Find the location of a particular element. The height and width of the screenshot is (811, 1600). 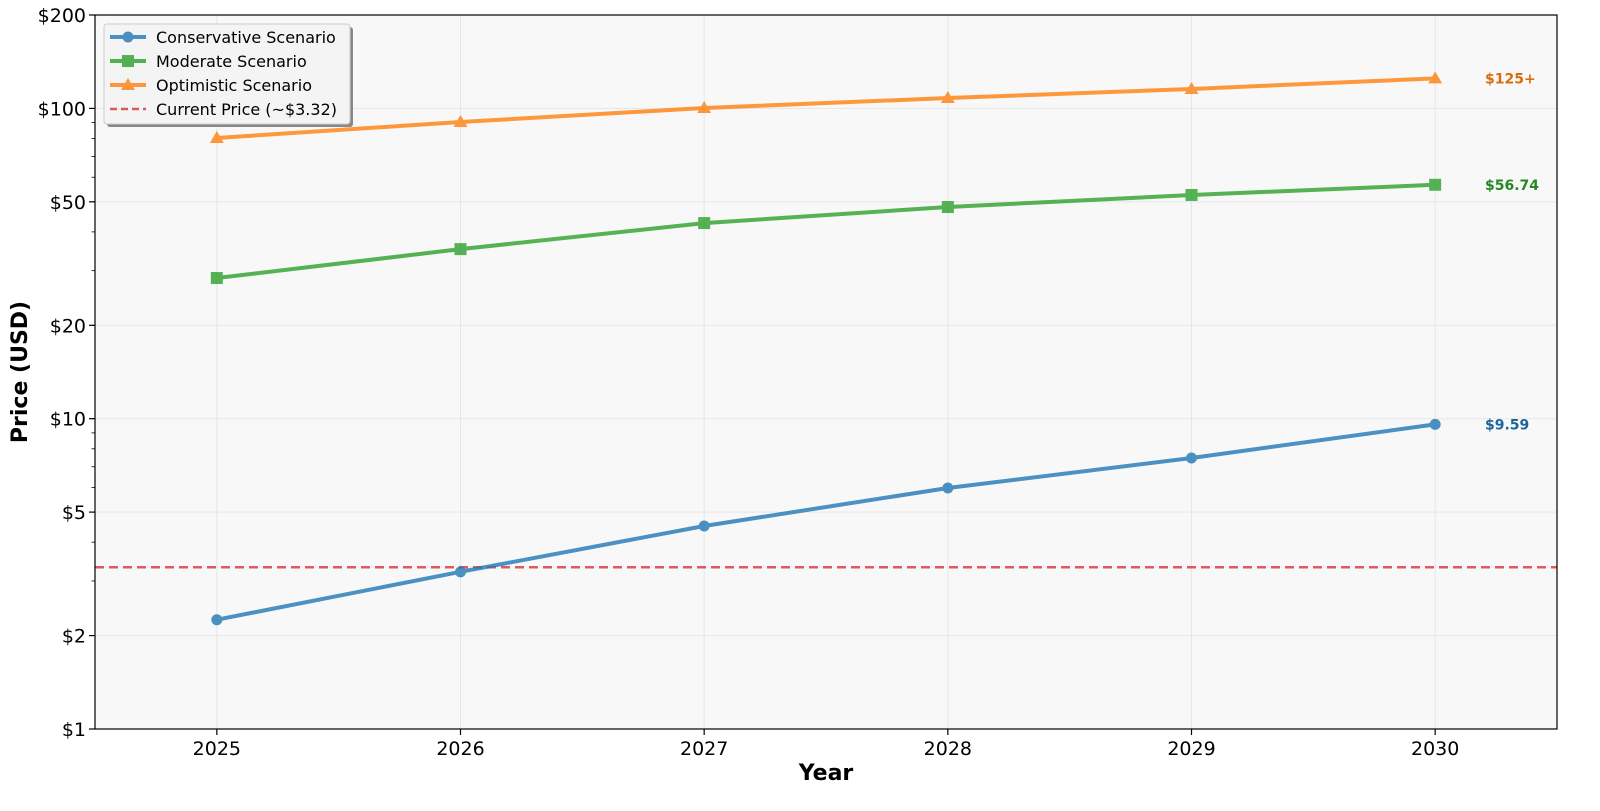

series-moderate is located at coordinates (826, 231).